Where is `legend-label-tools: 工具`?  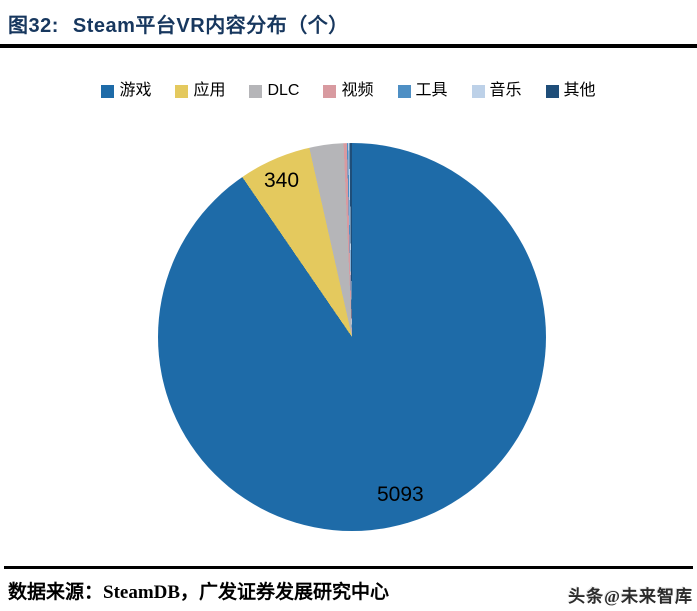
legend-label-tools: 工具 is located at coordinates (431, 90).